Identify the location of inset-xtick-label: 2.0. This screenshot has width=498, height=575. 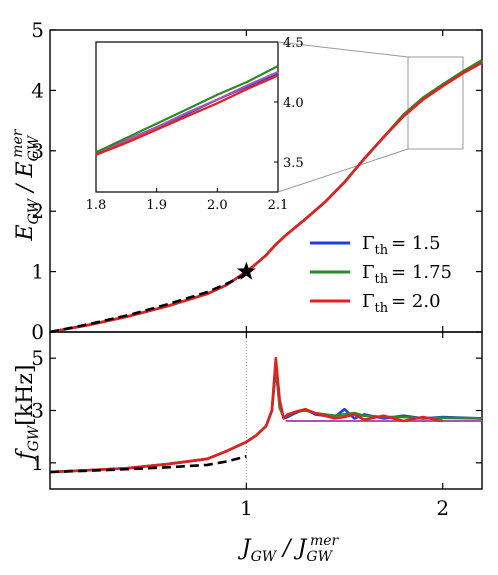
(217, 205).